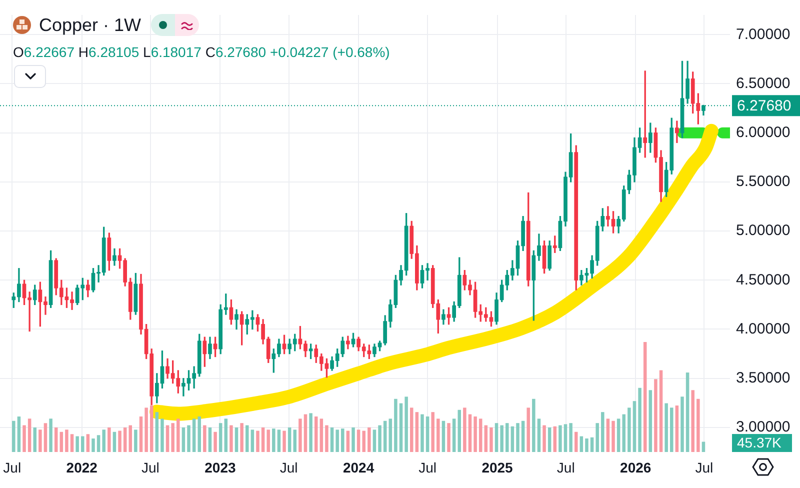 The width and height of the screenshot is (800, 488). Describe the element at coordinates (763, 181) in the screenshot. I see `y-tick-label: 5.50000` at that location.